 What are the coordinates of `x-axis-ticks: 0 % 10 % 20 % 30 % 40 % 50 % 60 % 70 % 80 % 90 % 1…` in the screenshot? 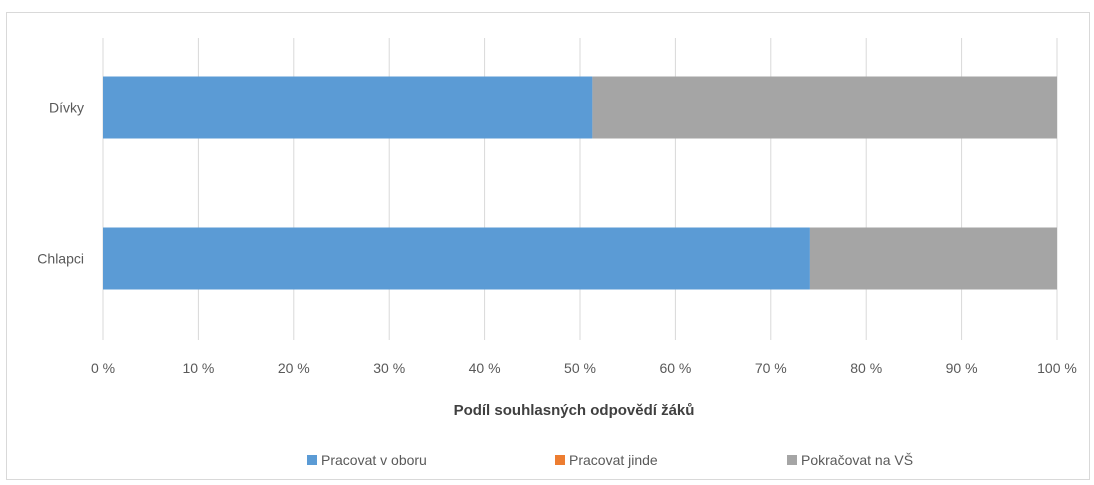 It's located at (584, 368).